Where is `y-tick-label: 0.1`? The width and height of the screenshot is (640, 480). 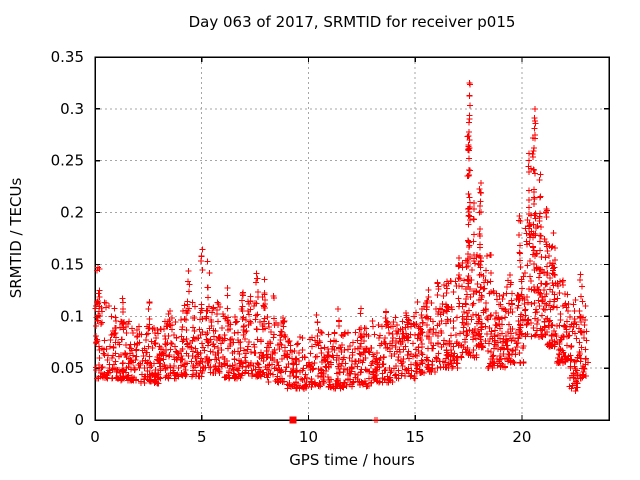
y-tick-label: 0.1 is located at coordinates (72, 316).